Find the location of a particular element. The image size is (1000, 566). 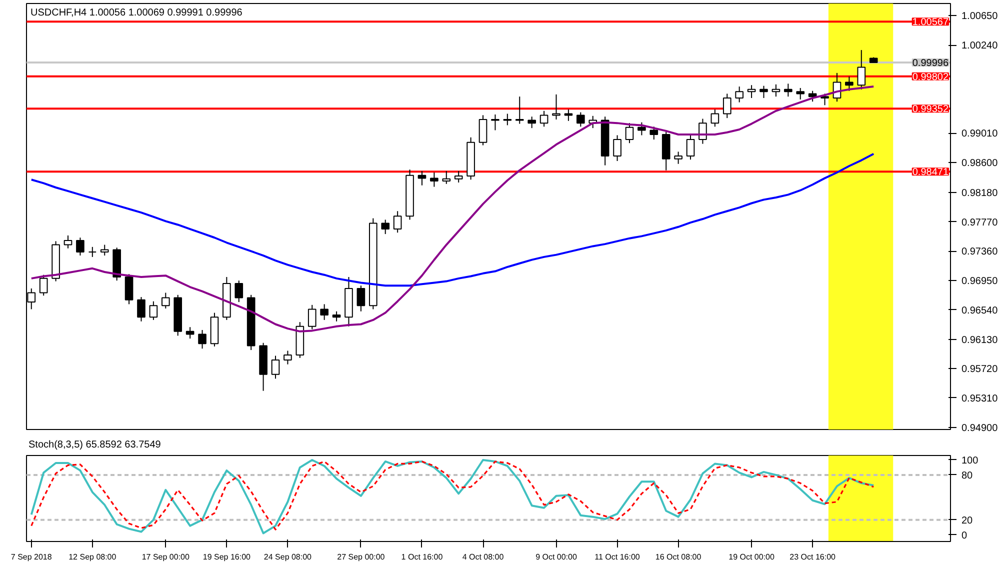

ref-line-label: 0.99996 is located at coordinates (930, 63).